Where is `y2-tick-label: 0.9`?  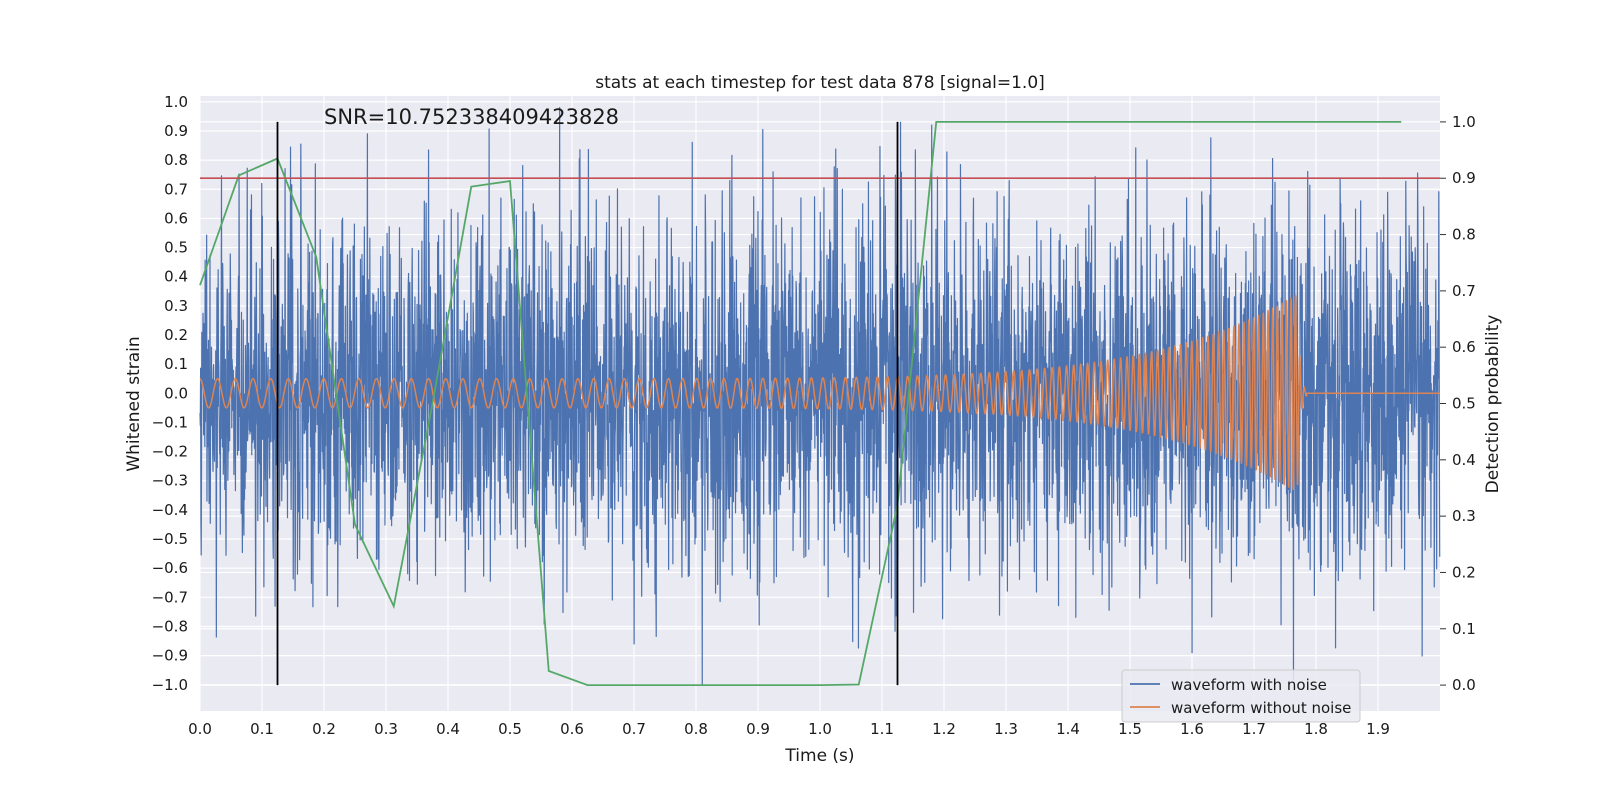 y2-tick-label: 0.9 is located at coordinates (1464, 178).